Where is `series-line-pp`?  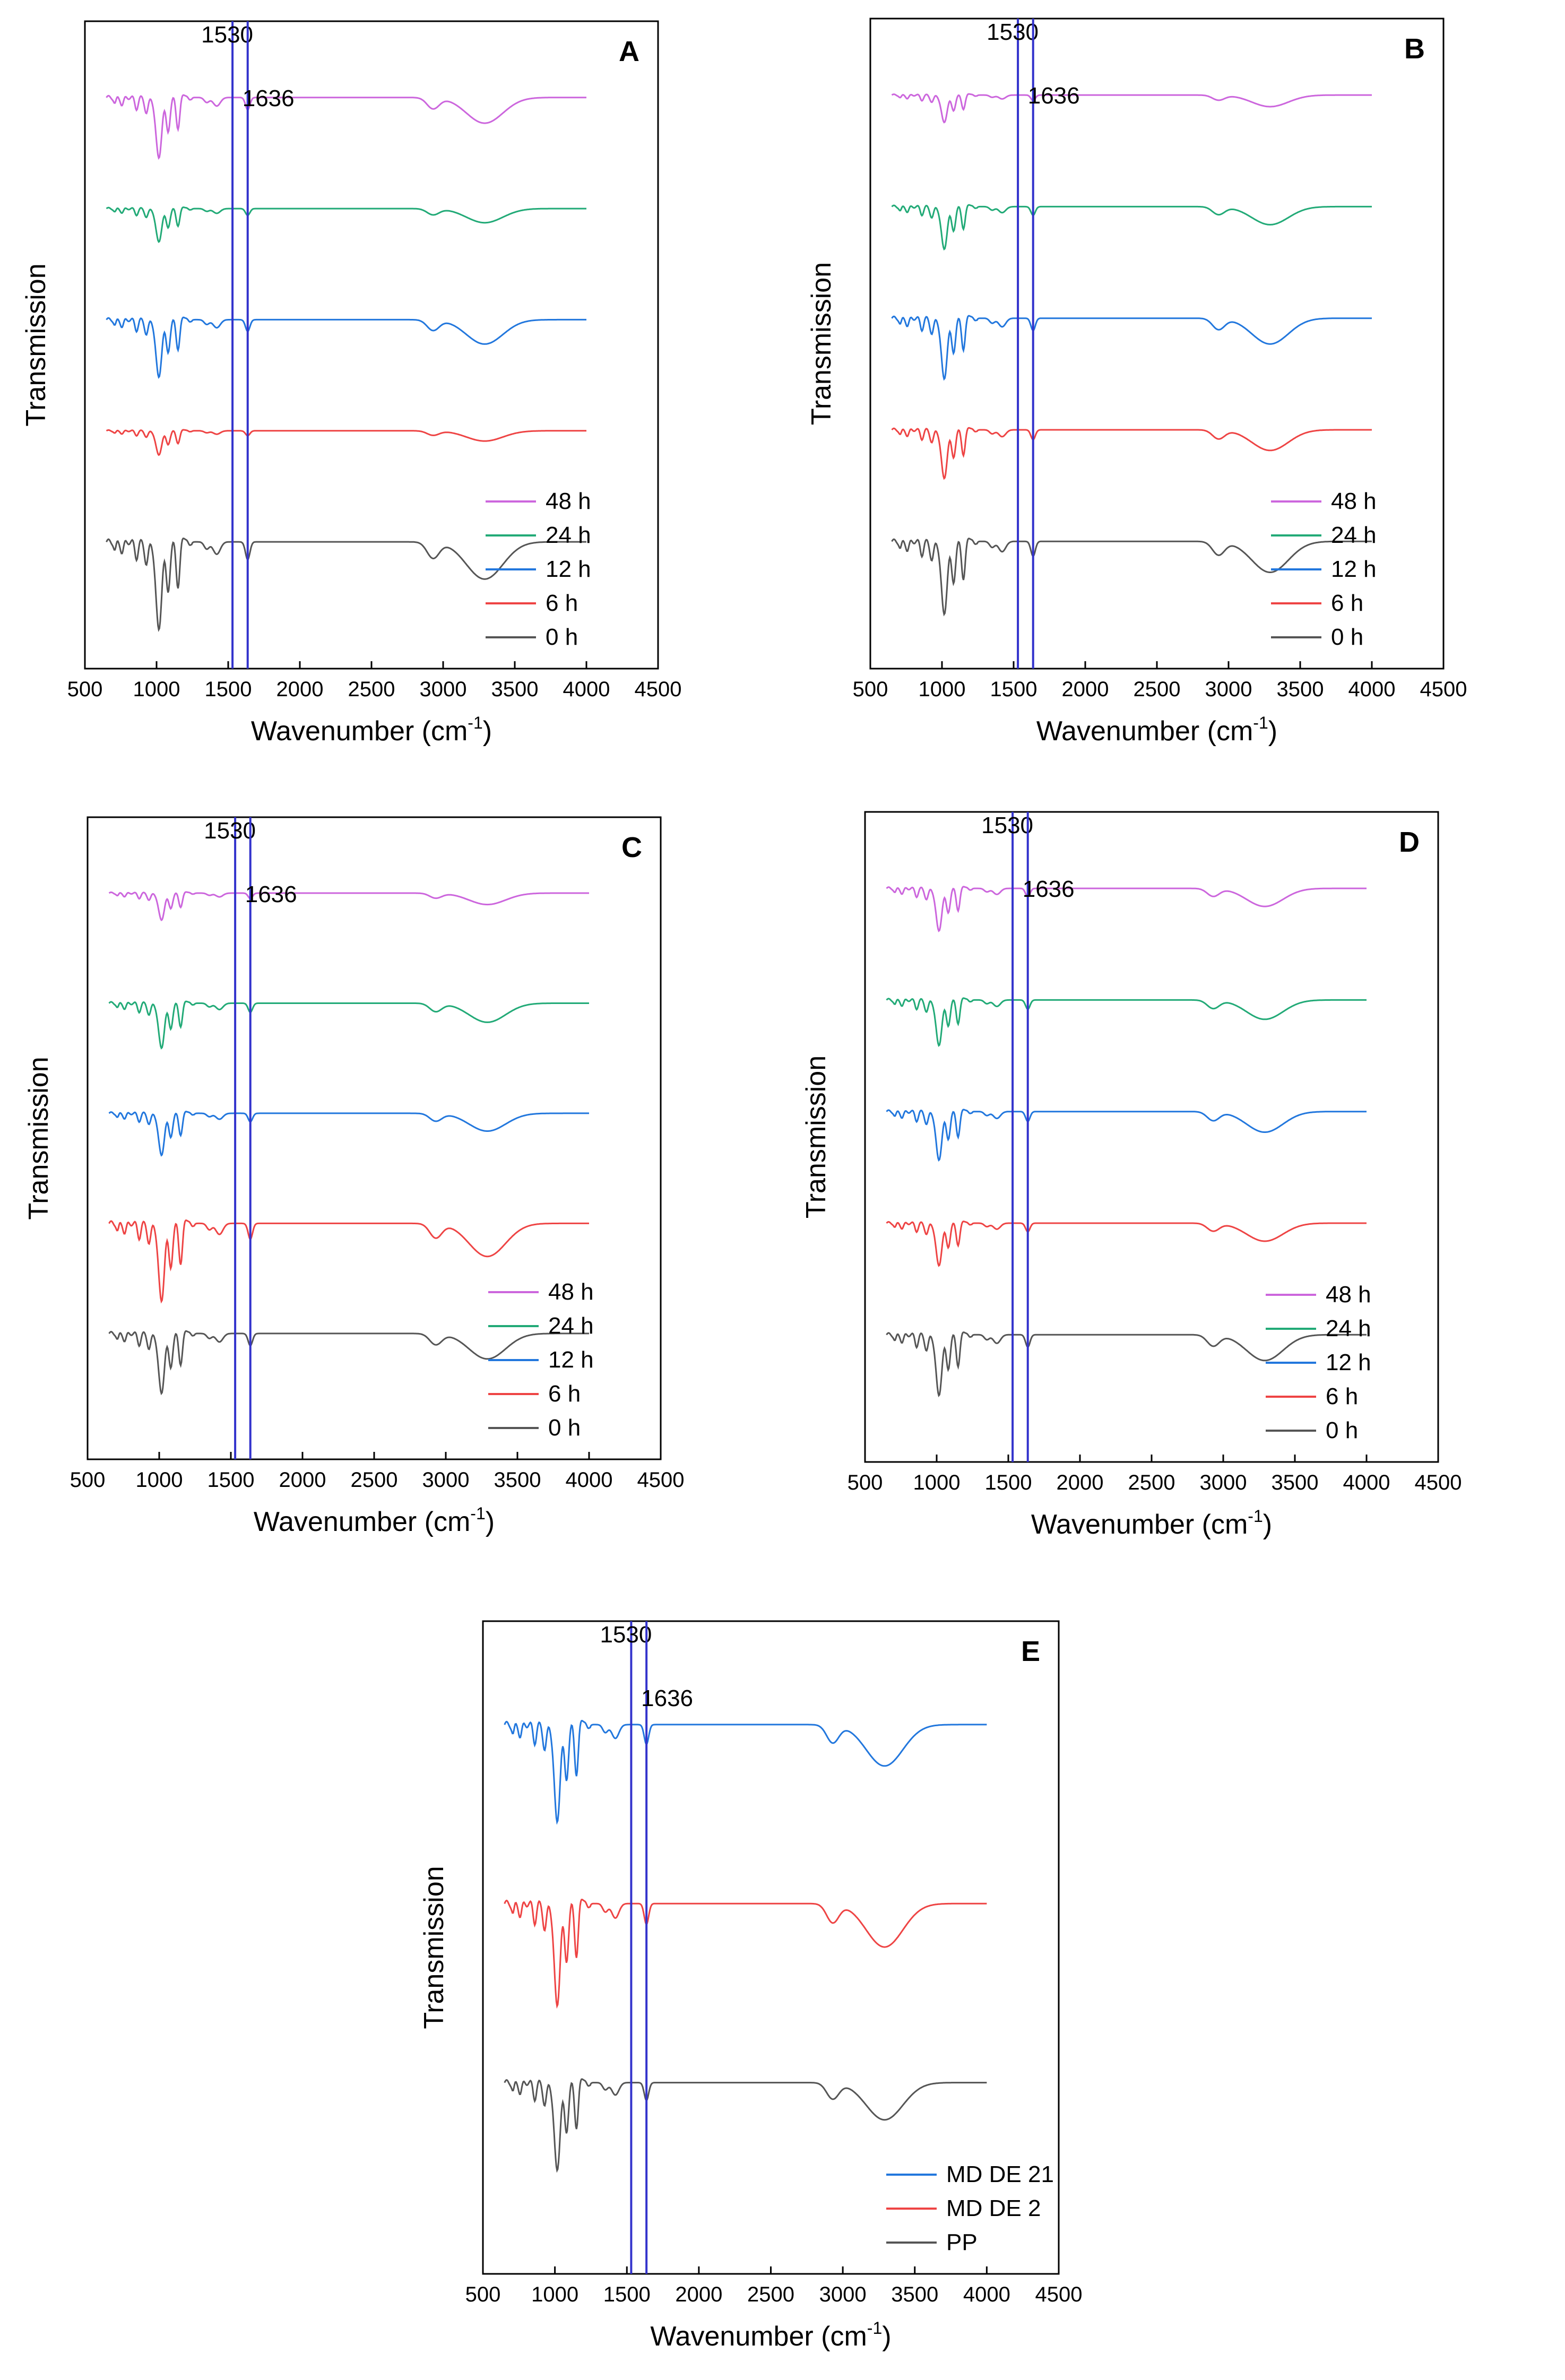
series-line-pp is located at coordinates (745, 2125).